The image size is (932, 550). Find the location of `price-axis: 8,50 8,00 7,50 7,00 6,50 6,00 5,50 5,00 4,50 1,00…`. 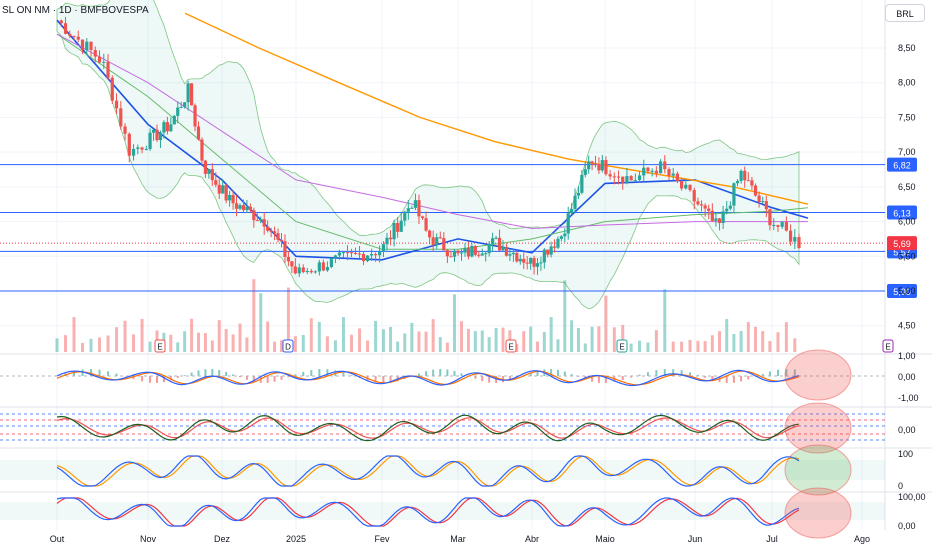

price-axis: 8,50 8,00 7,50 7,00 6,50 6,00 5,50 5,00 4,50 1,00… is located at coordinates (912, 287).